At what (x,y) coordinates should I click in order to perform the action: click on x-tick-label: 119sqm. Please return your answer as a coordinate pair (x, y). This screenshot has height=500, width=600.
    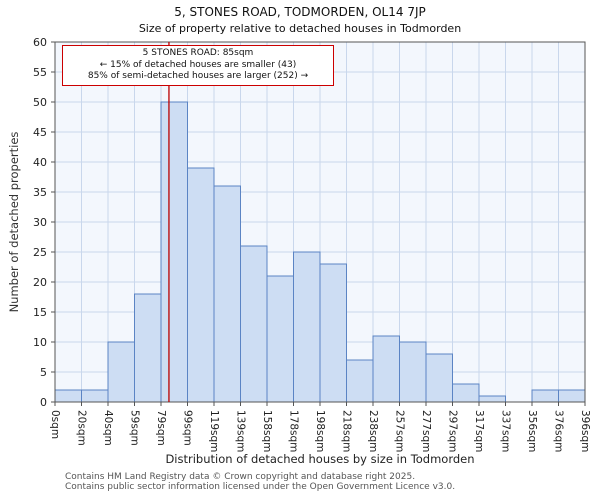
    Looking at the image, I should click on (214, 431).